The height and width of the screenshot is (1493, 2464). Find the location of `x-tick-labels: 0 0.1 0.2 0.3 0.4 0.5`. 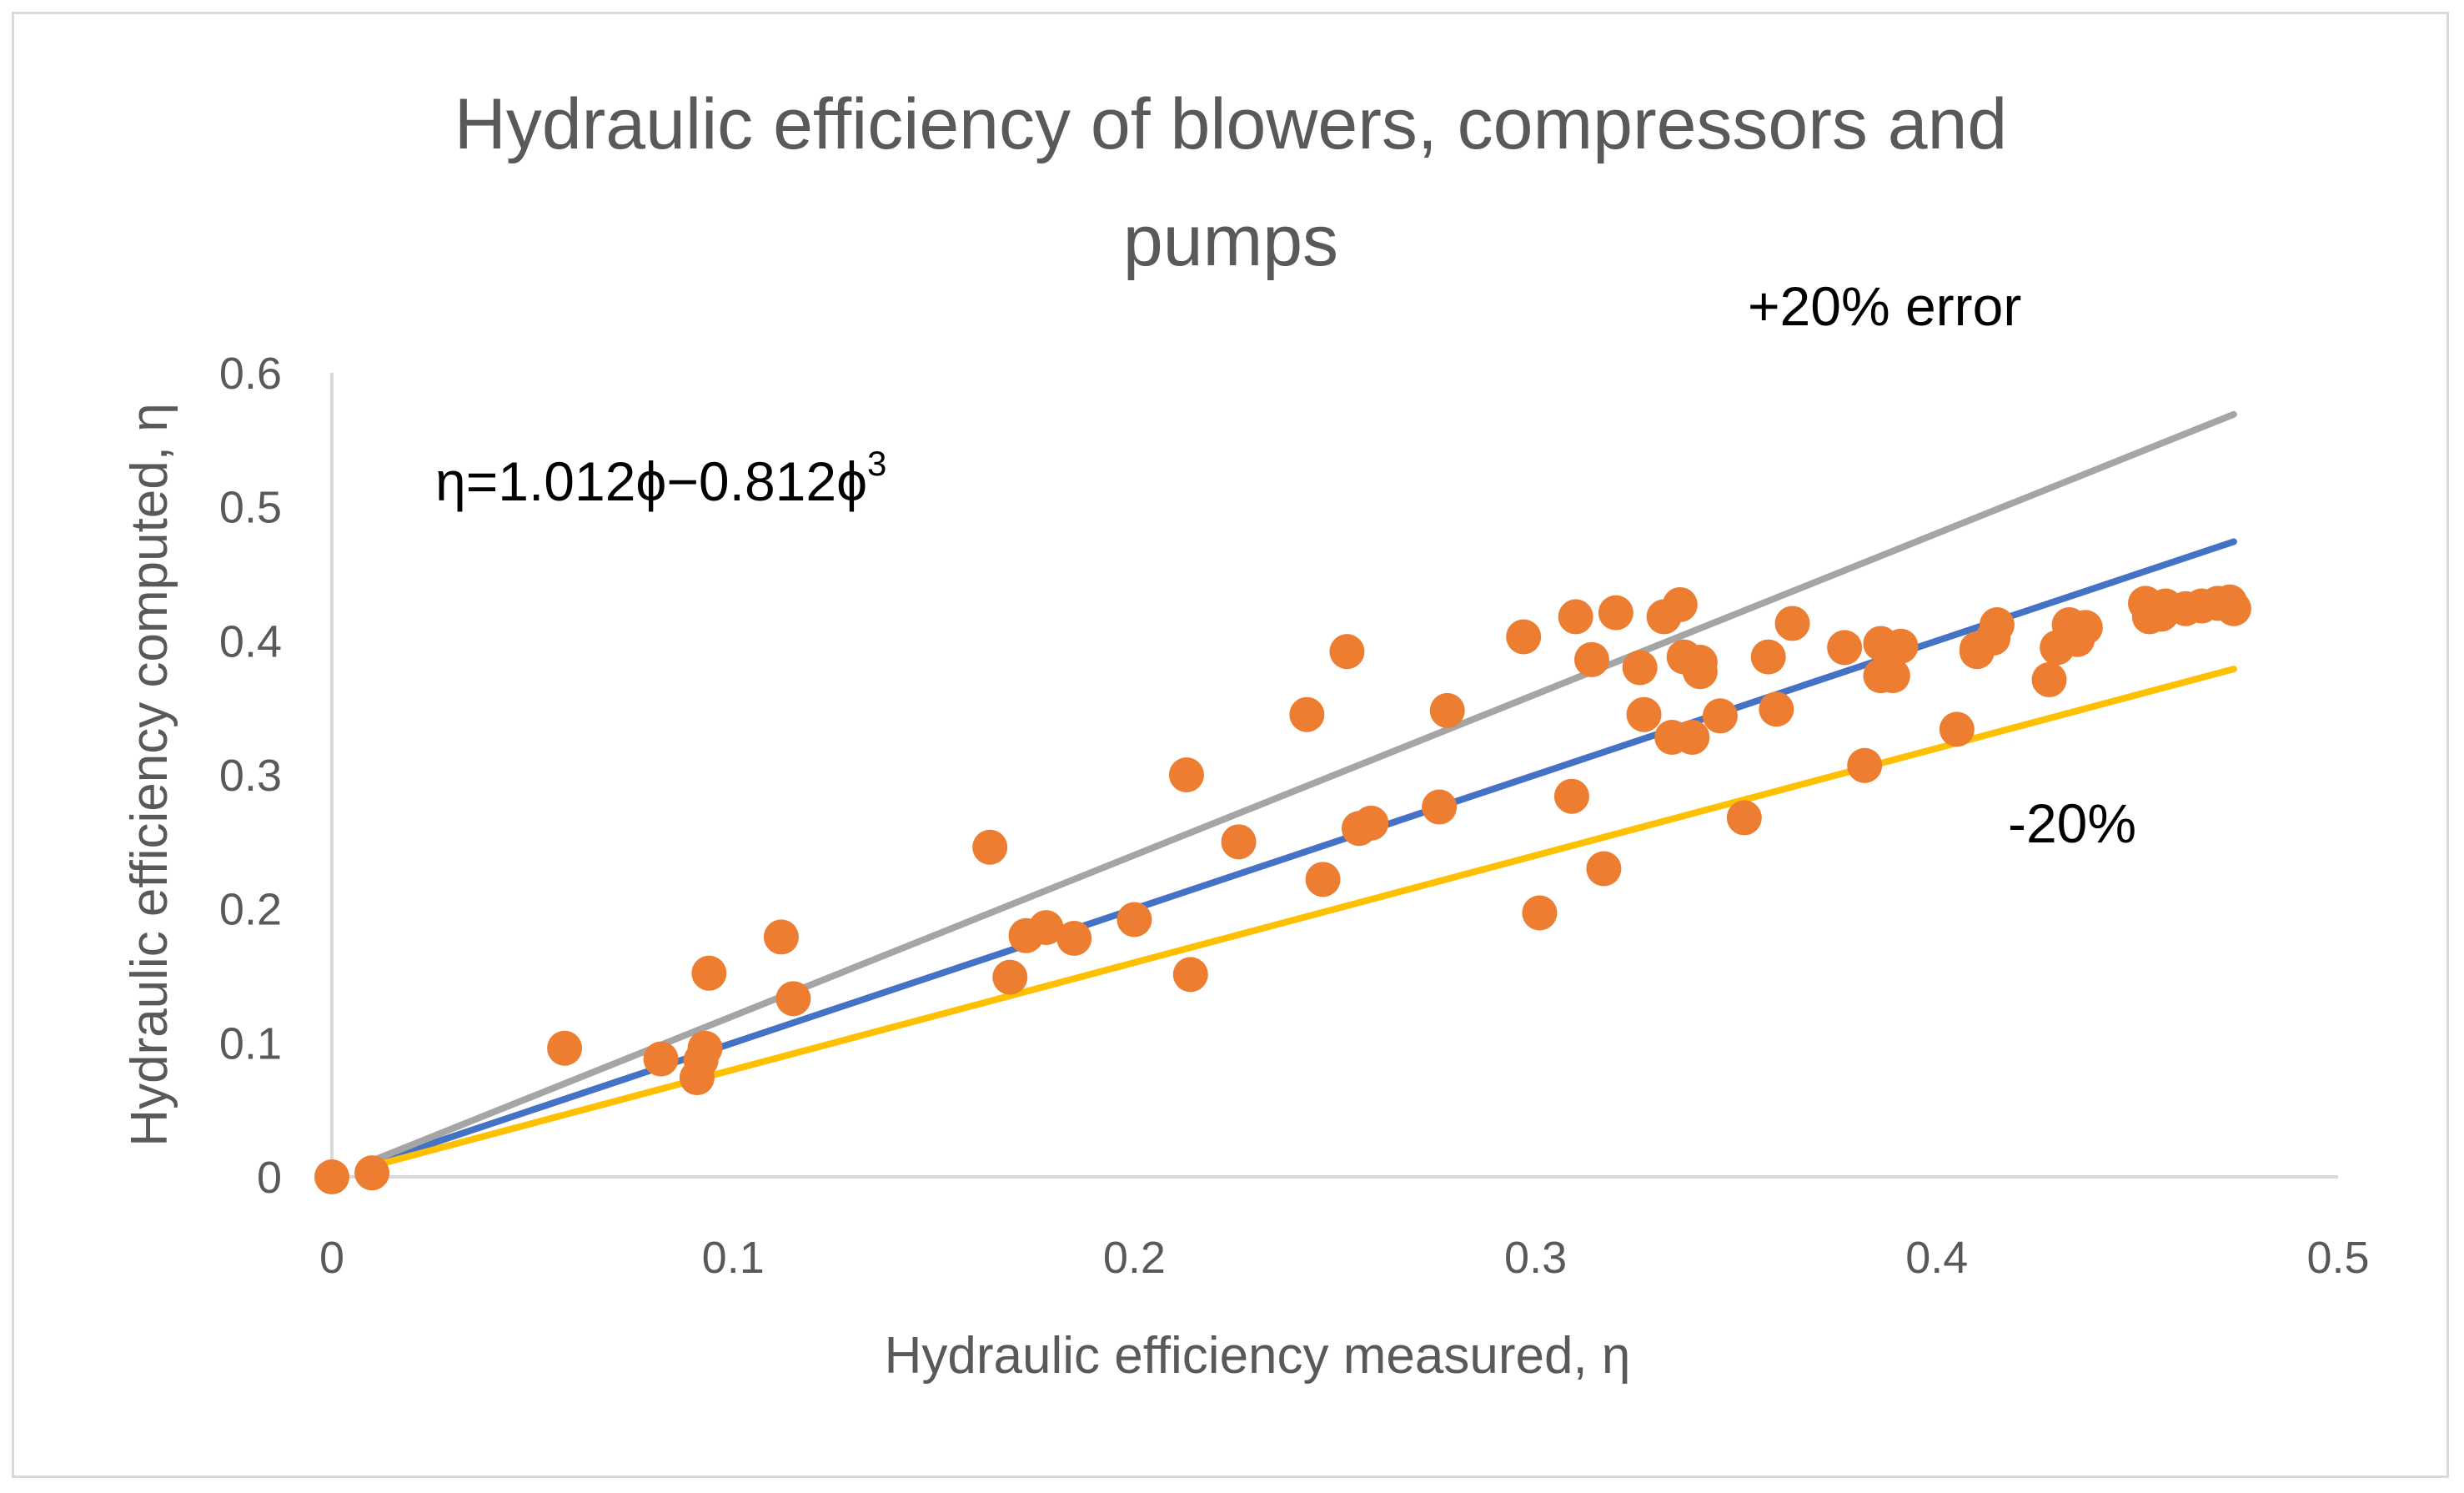

x-tick-labels: 0 0.1 0.2 0.3 0.4 0.5 is located at coordinates (1344, 1258).